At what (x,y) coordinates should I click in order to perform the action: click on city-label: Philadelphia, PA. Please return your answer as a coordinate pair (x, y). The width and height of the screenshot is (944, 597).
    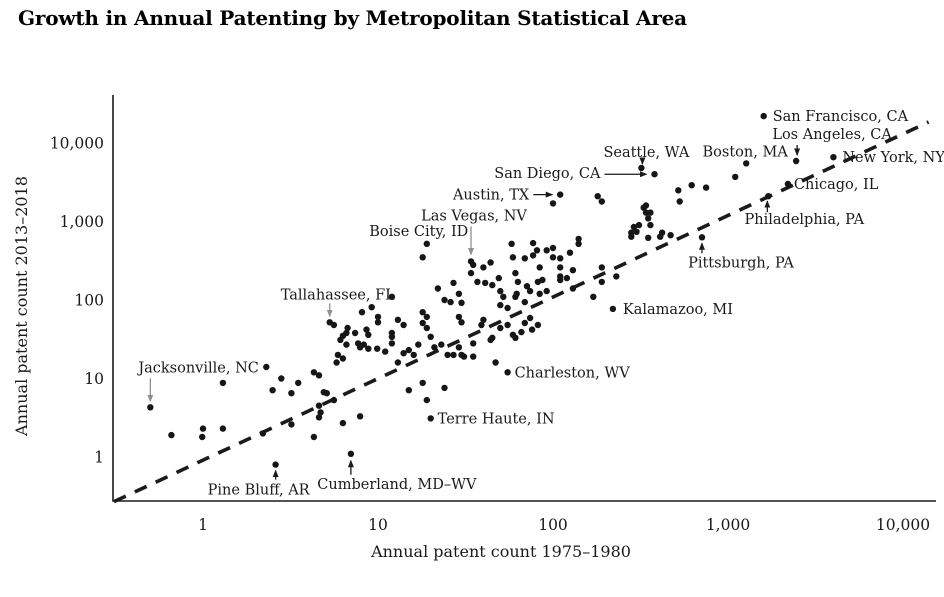
    Looking at the image, I should click on (805, 220).